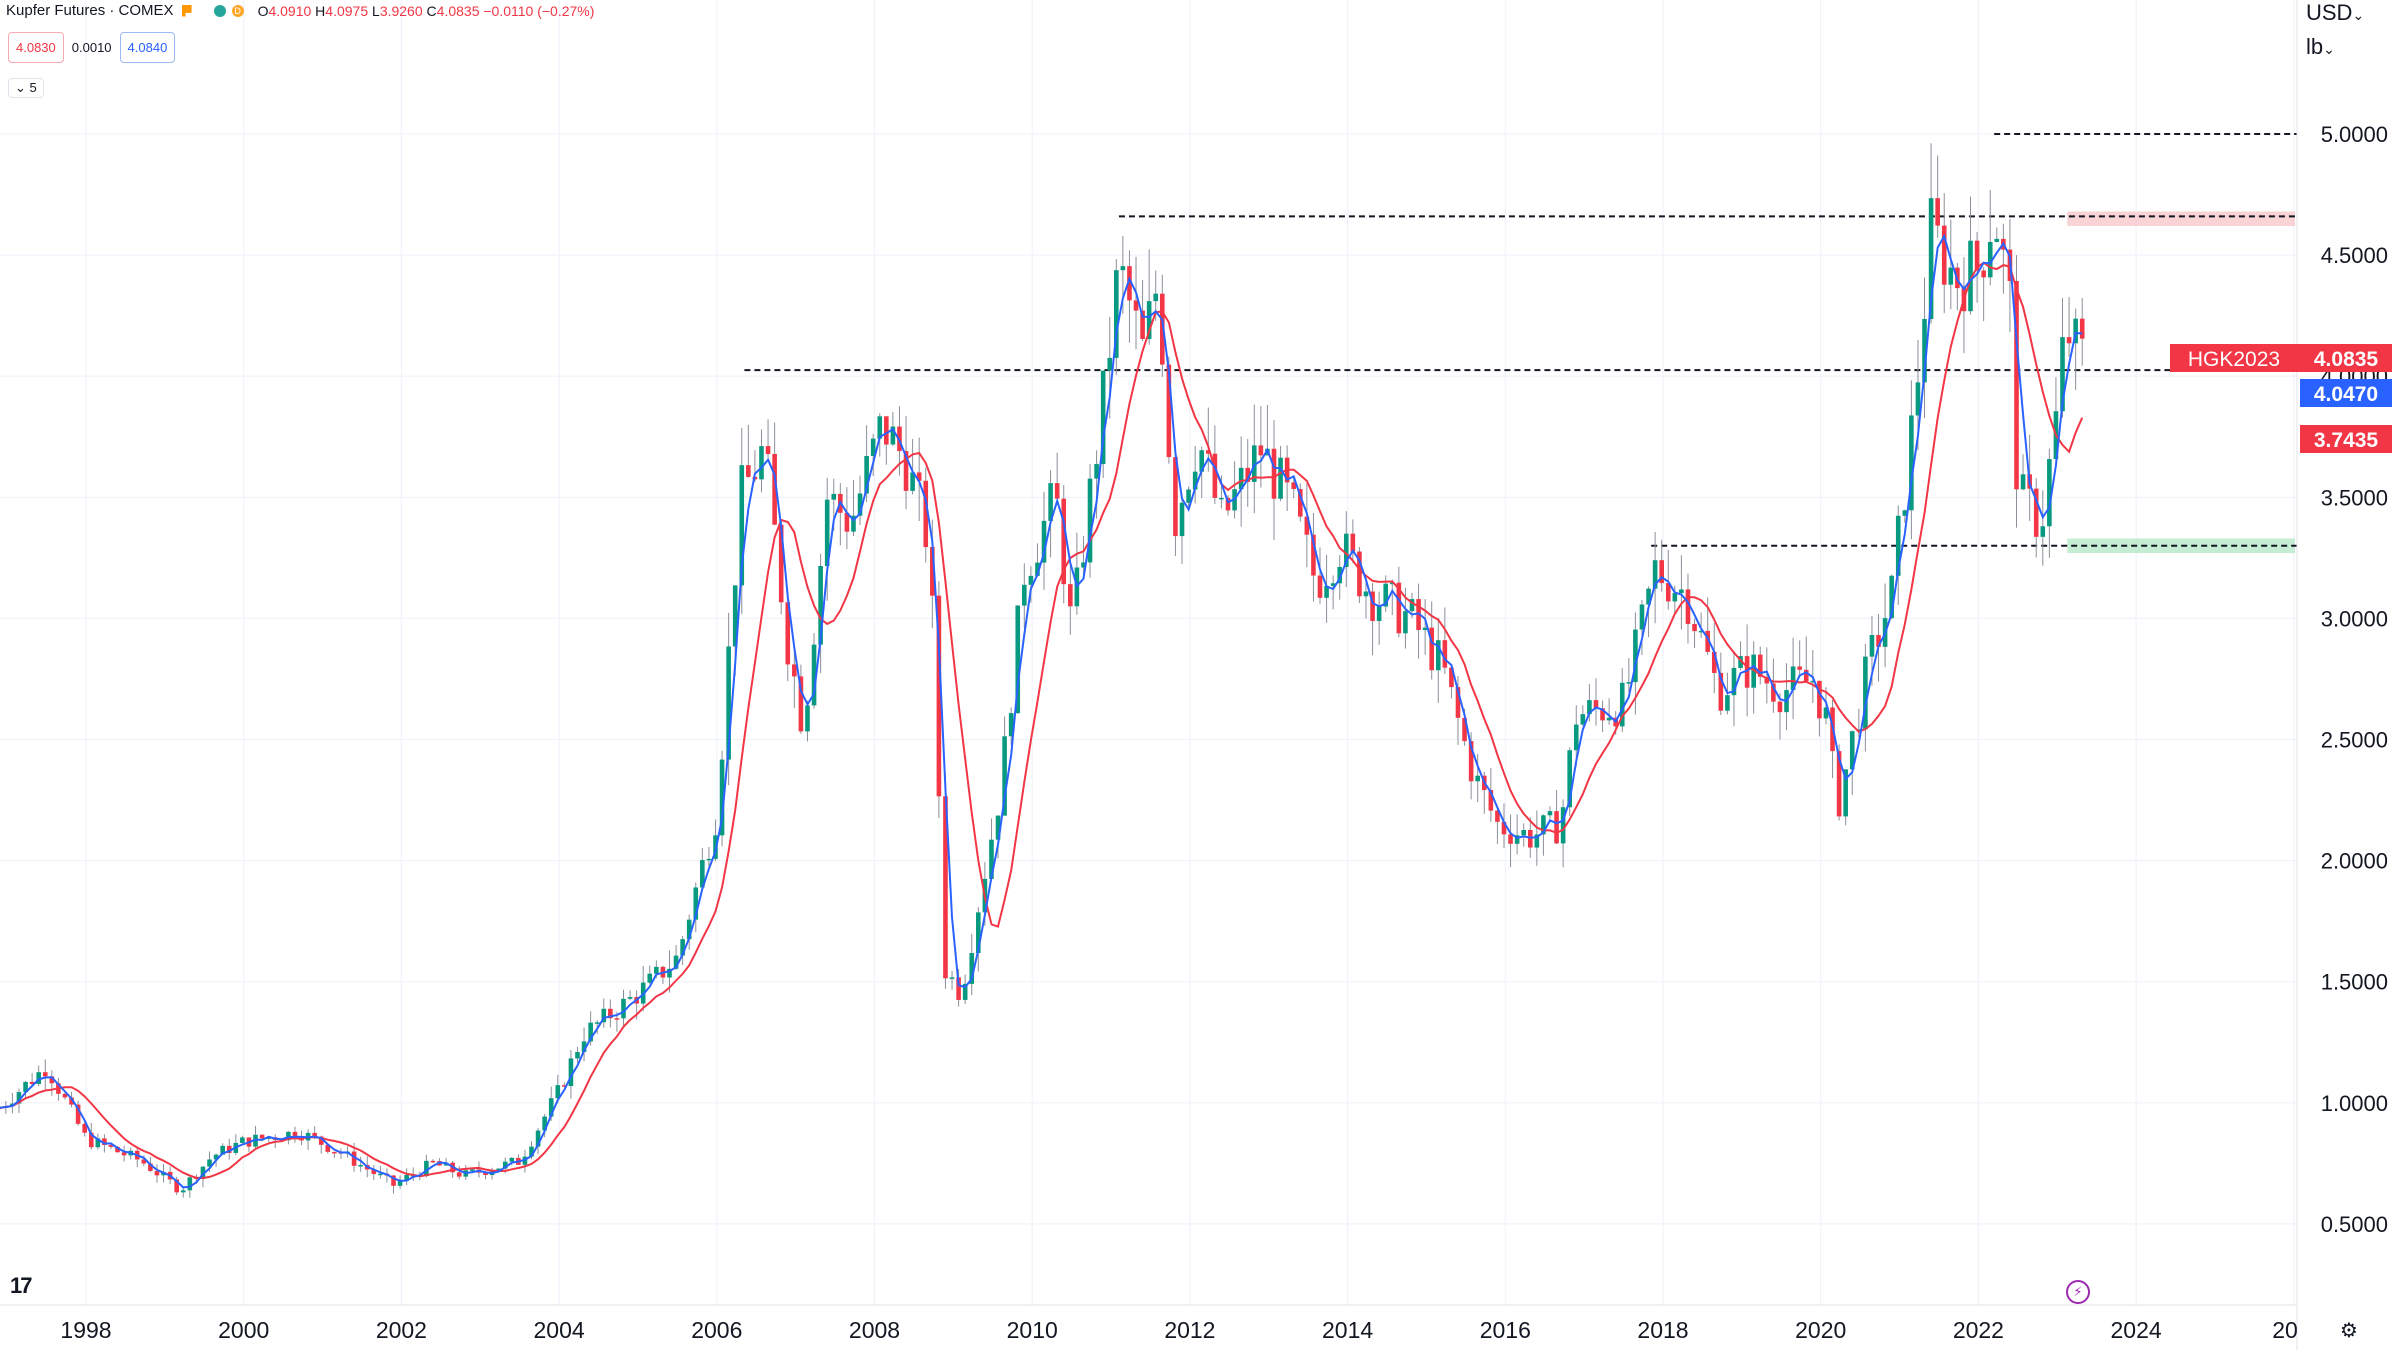 This screenshot has width=2400, height=1350. I want to click on indicators-toggle: ⌄ 5, so click(26, 88).